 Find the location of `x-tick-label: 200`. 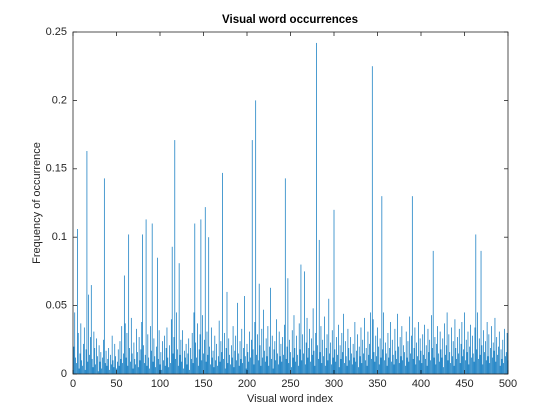

x-tick-label: 200 is located at coordinates (247, 384).